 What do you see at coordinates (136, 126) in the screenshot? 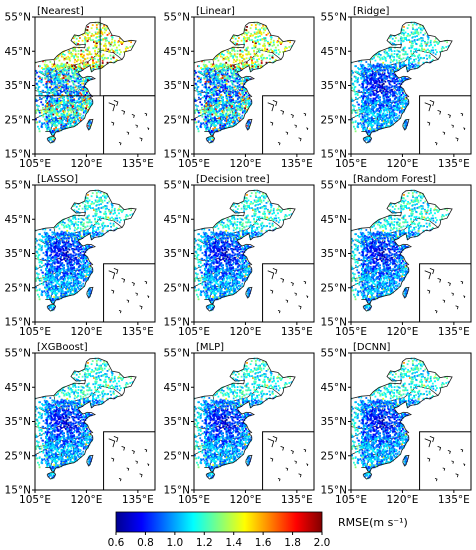
I see `inset-island` at bounding box center [136, 126].